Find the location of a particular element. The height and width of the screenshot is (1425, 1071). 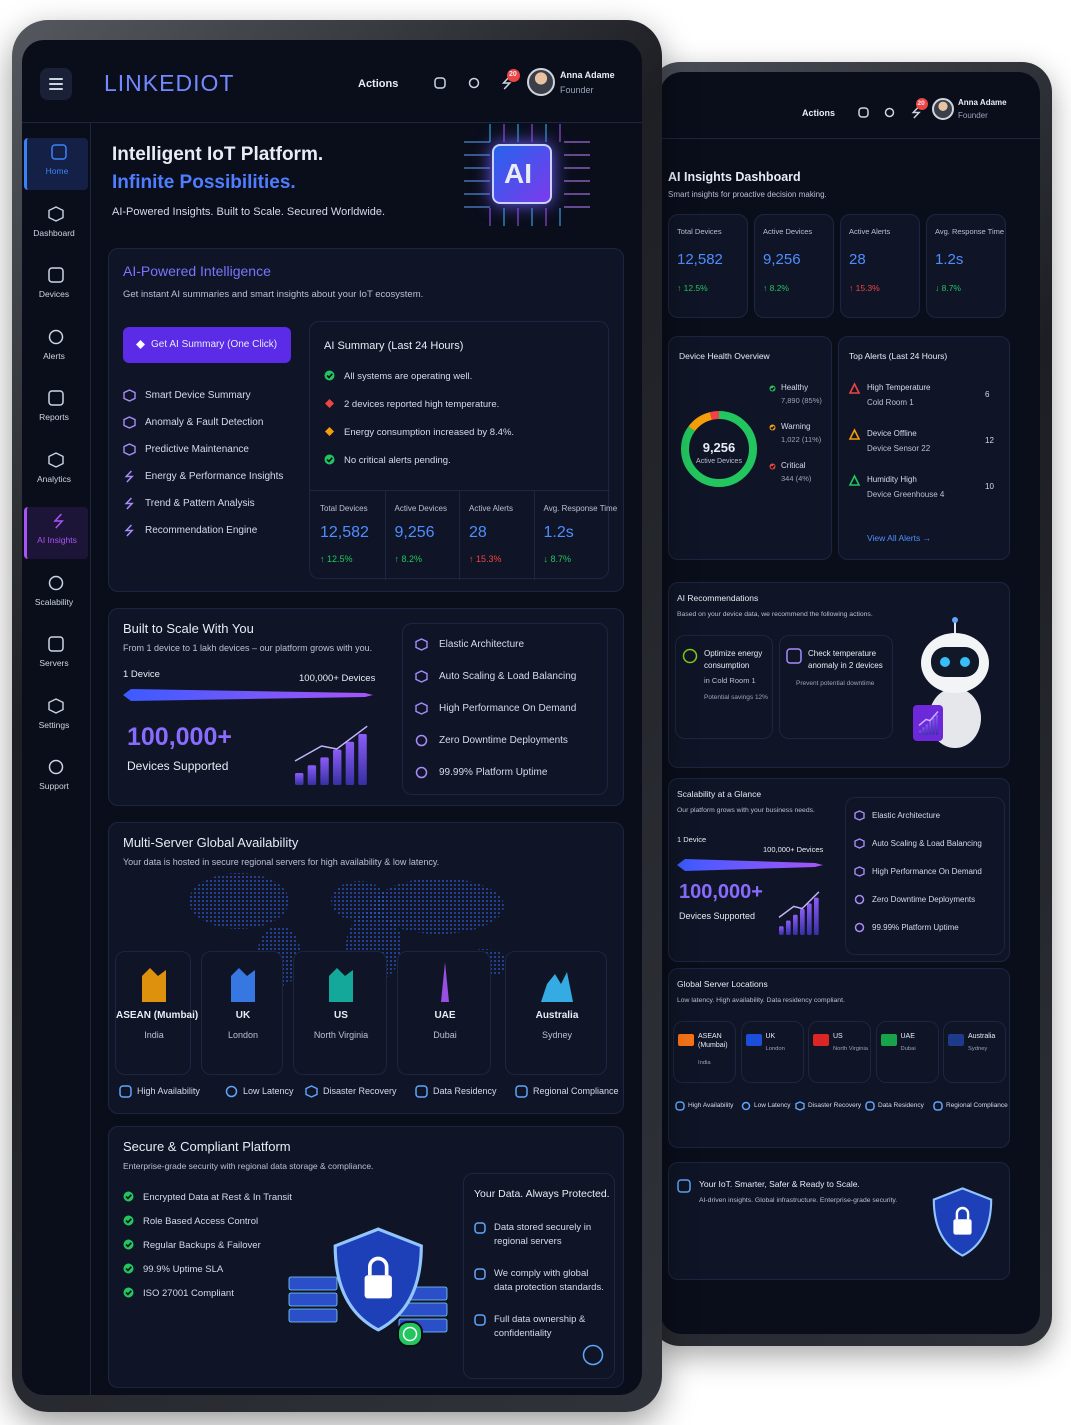

feature-tag: Low Latency is located at coordinates (268, 1091).